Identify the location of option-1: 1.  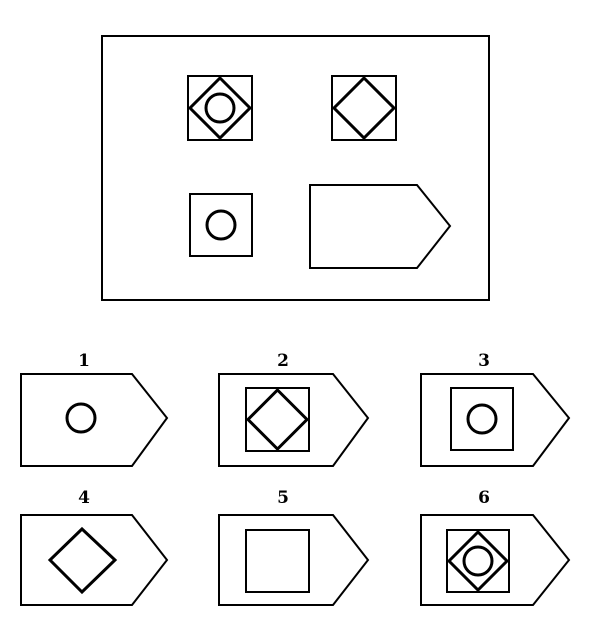
(94, 409).